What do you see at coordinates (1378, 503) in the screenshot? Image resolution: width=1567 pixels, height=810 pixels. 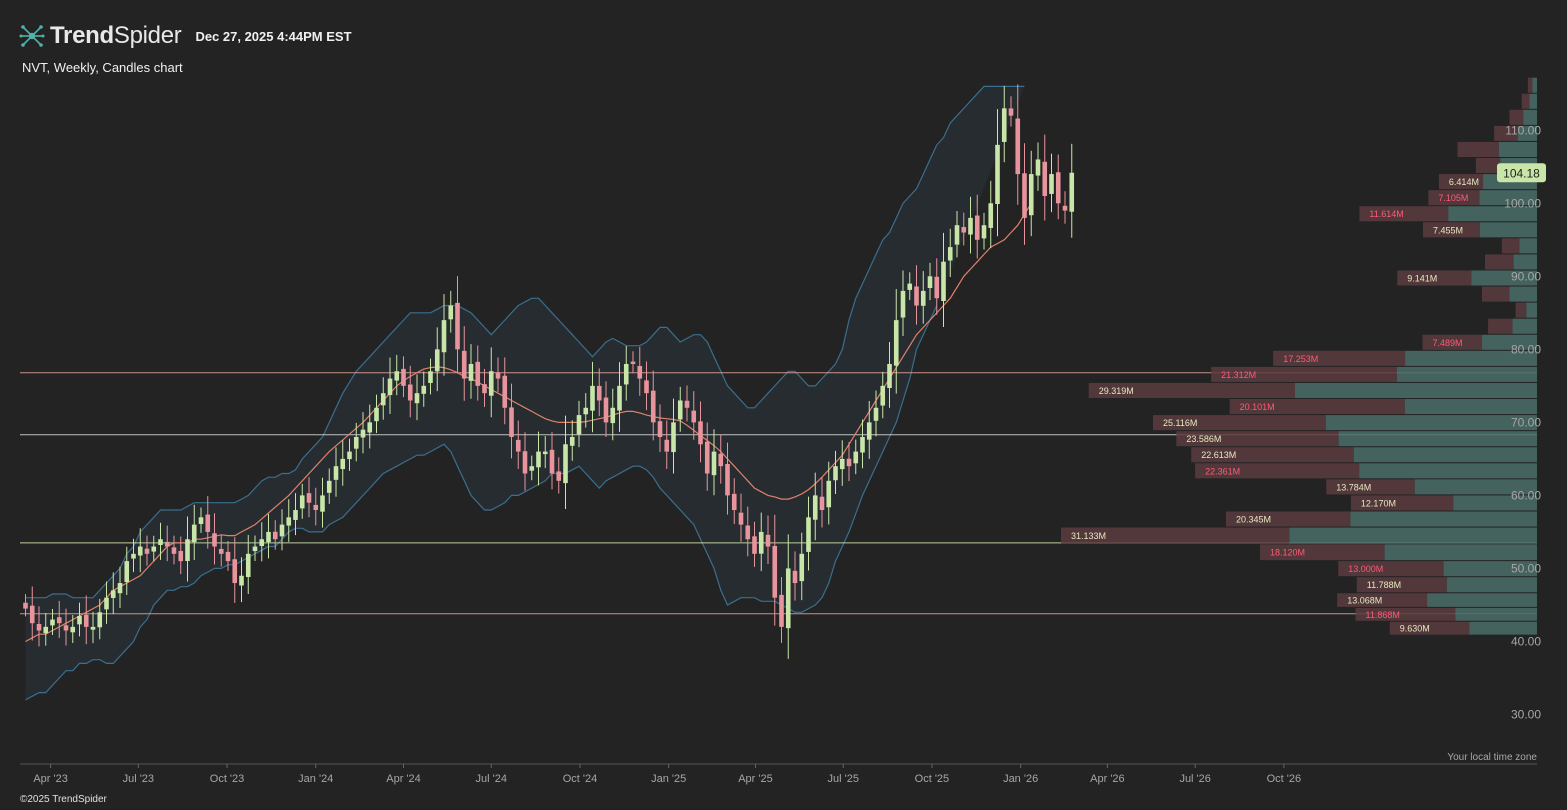 I see `volume-profile-label: 12.170M` at bounding box center [1378, 503].